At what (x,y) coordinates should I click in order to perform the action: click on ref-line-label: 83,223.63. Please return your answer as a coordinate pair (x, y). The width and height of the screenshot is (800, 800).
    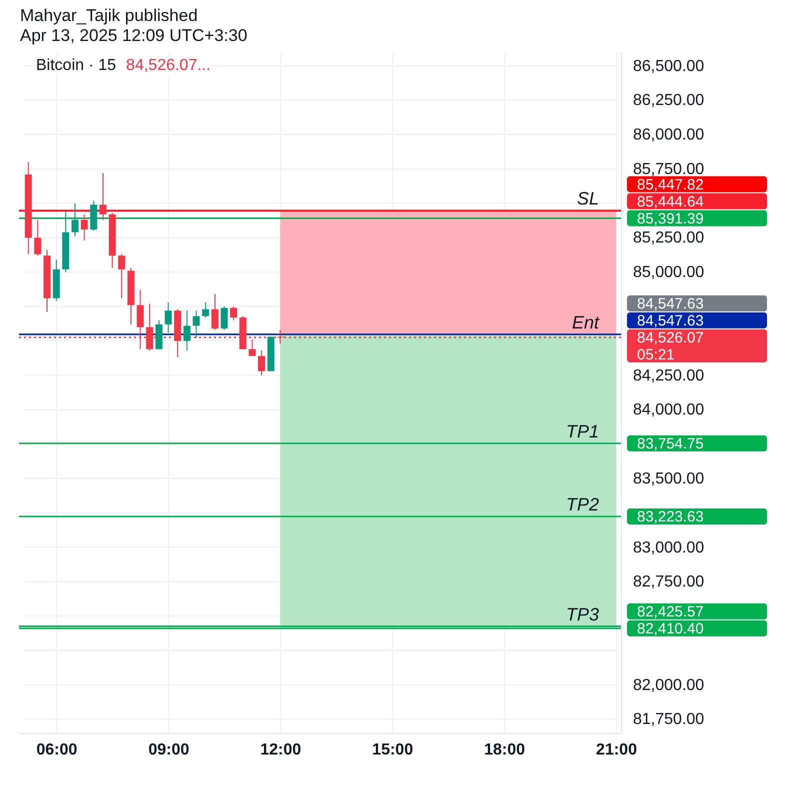
    Looking at the image, I should click on (670, 517).